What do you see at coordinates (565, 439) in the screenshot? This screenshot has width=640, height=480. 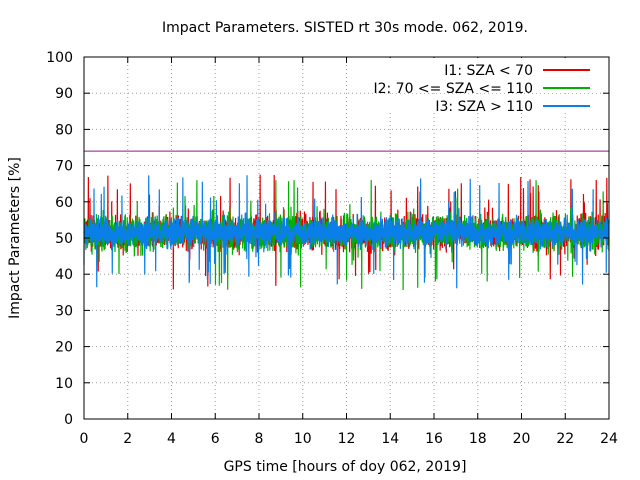 I see `x-tick-label: 22` at bounding box center [565, 439].